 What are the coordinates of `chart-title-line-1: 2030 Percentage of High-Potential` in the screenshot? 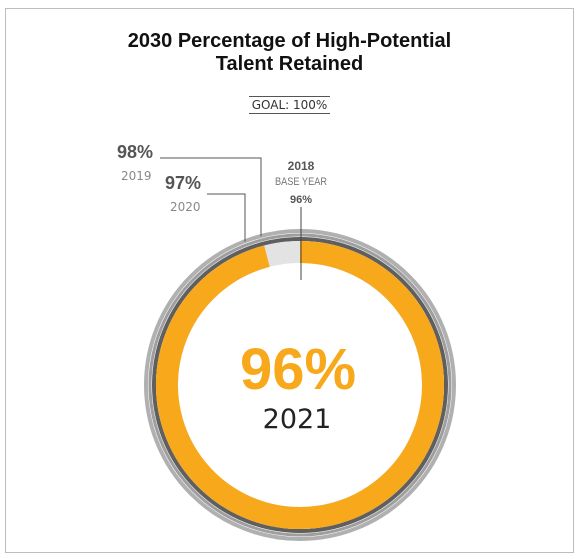 It's located at (289, 41).